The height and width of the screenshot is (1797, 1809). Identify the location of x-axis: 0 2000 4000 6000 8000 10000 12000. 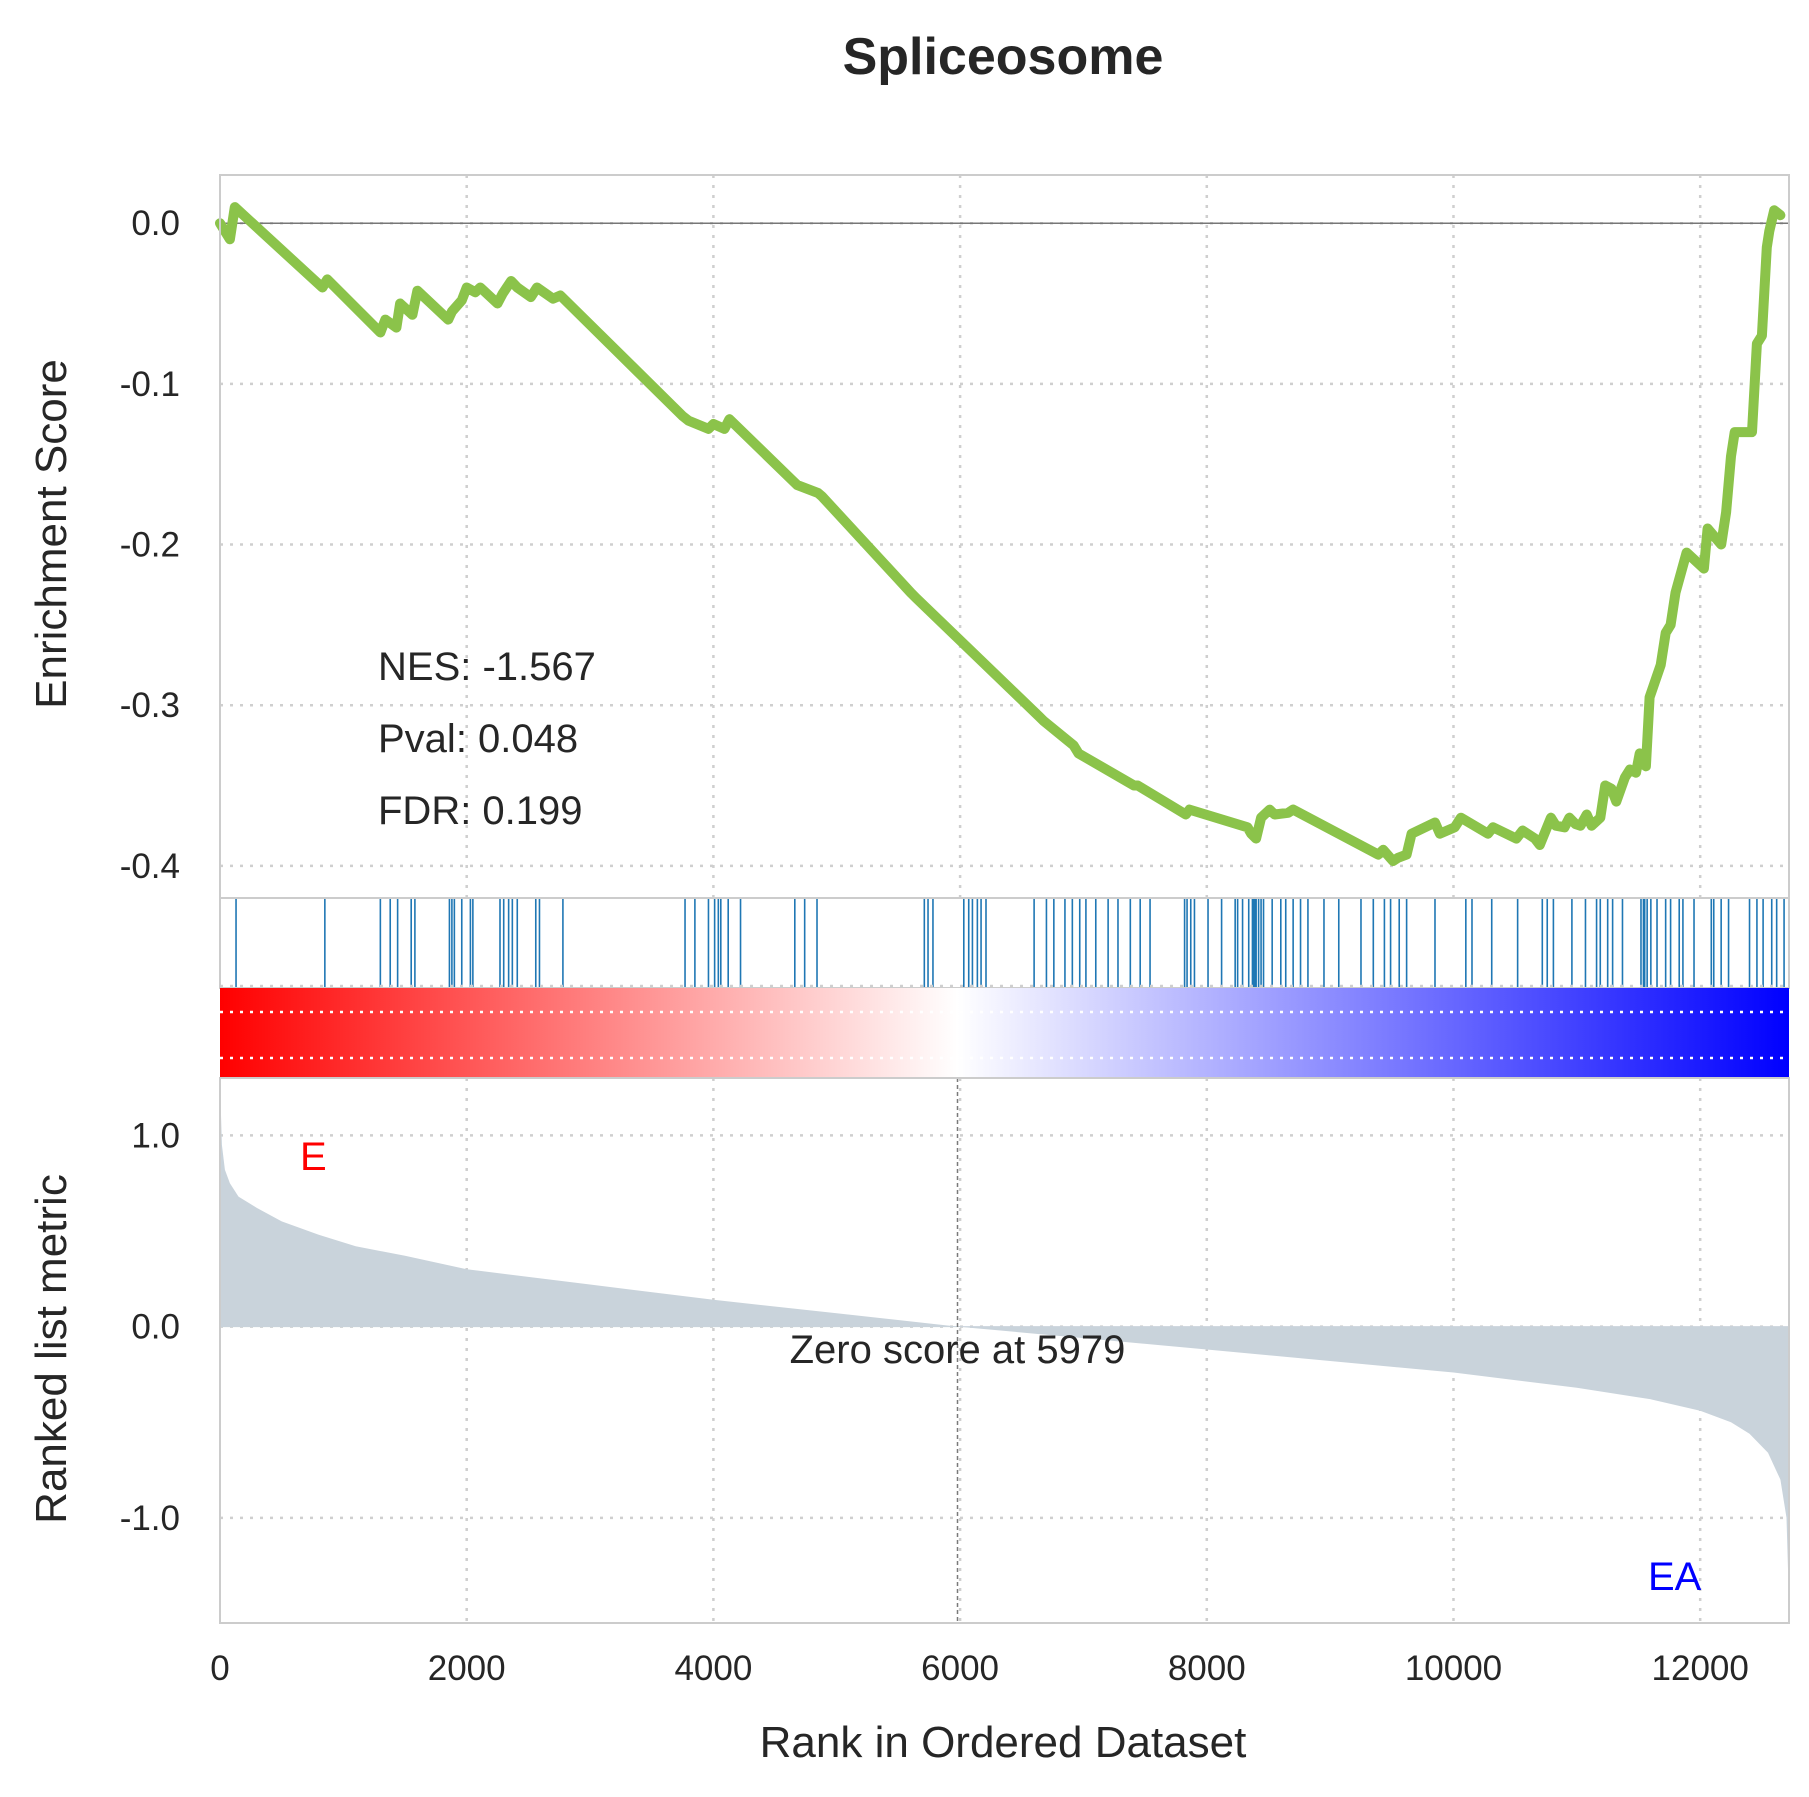
(979, 1668).